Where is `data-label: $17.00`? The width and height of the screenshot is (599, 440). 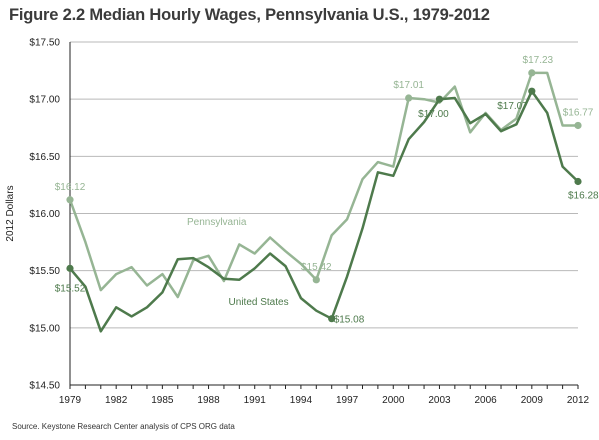
data-label: $17.00 is located at coordinates (433, 114).